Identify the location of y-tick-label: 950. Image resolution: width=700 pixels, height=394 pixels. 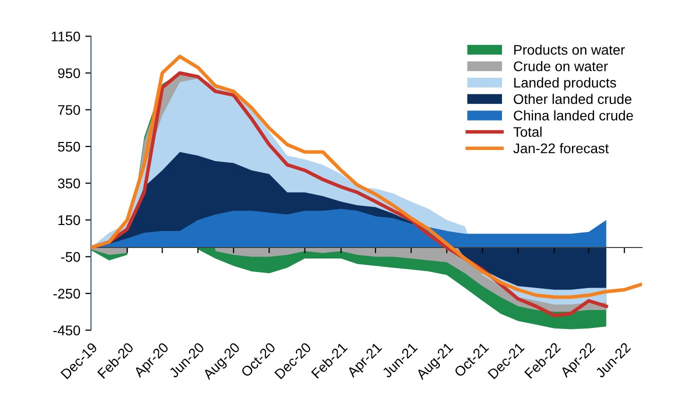
(69, 73).